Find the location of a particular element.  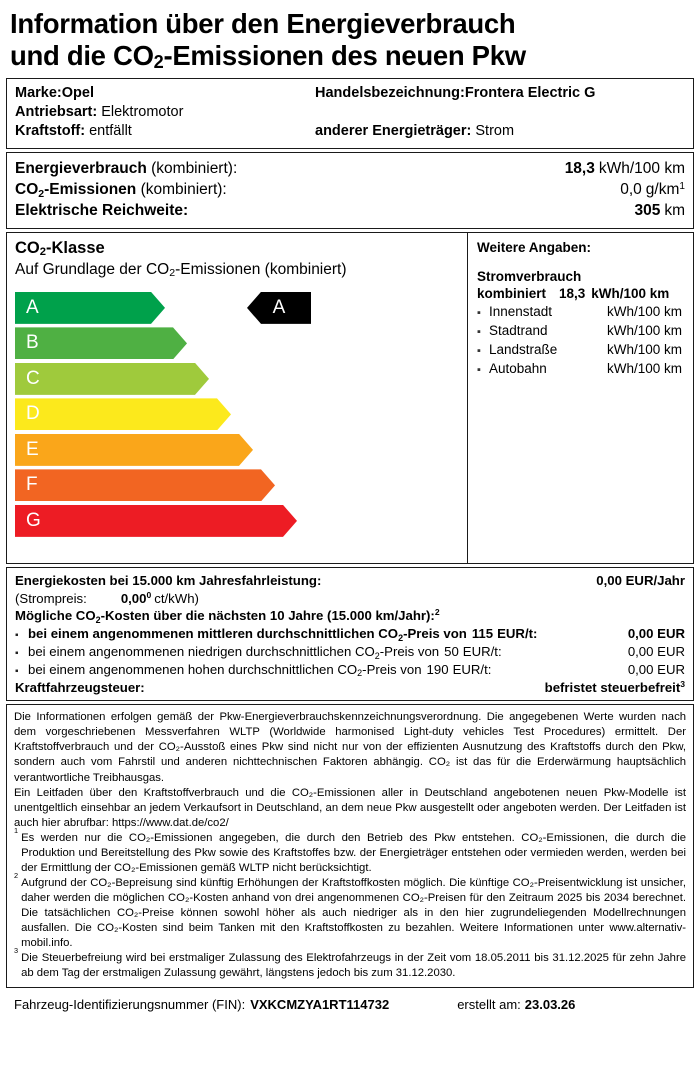

strompreis-label: (Strompreis: is located at coordinates (51, 598).